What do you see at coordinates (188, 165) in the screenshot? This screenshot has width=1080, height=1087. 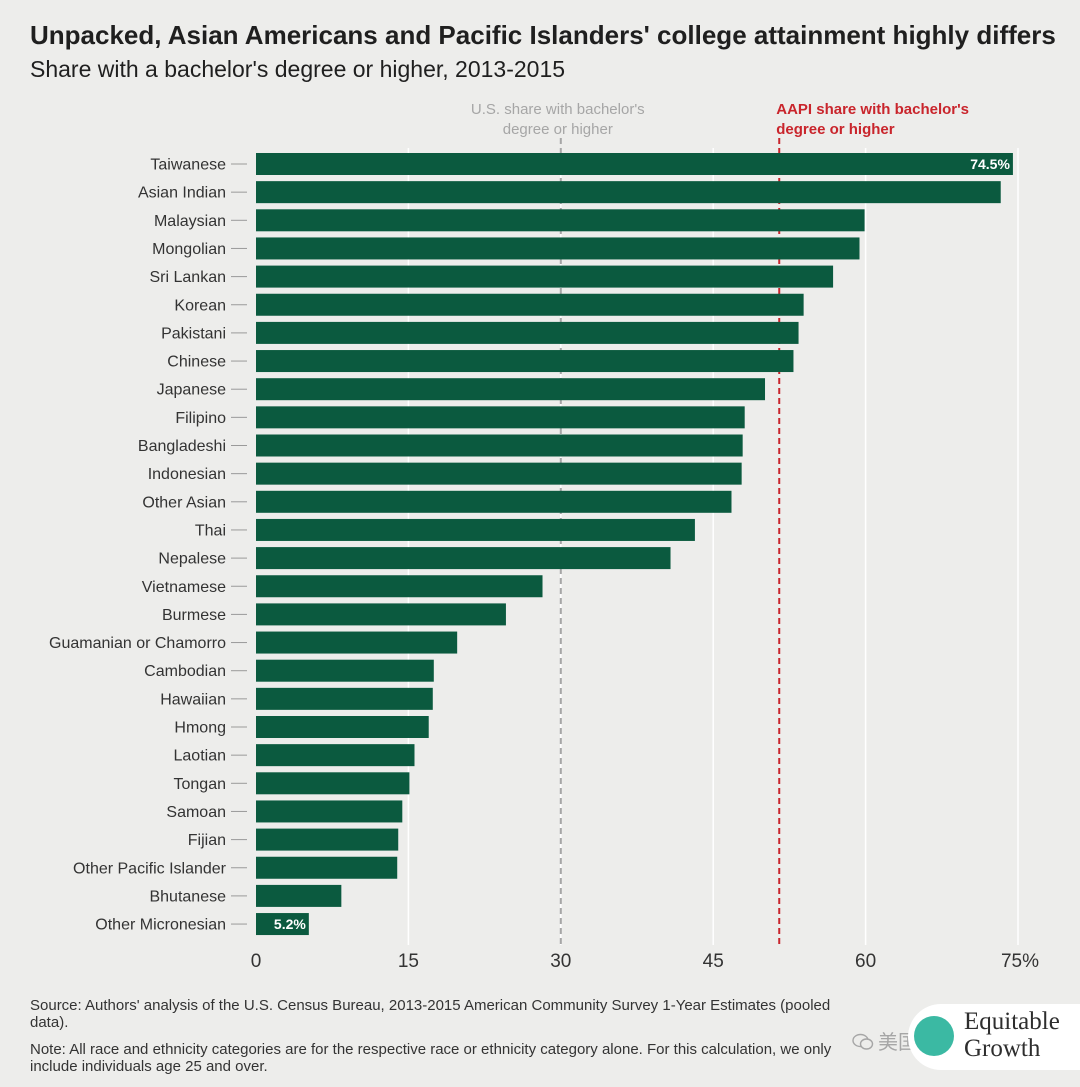 I see `category-label: Taiwanese` at bounding box center [188, 165].